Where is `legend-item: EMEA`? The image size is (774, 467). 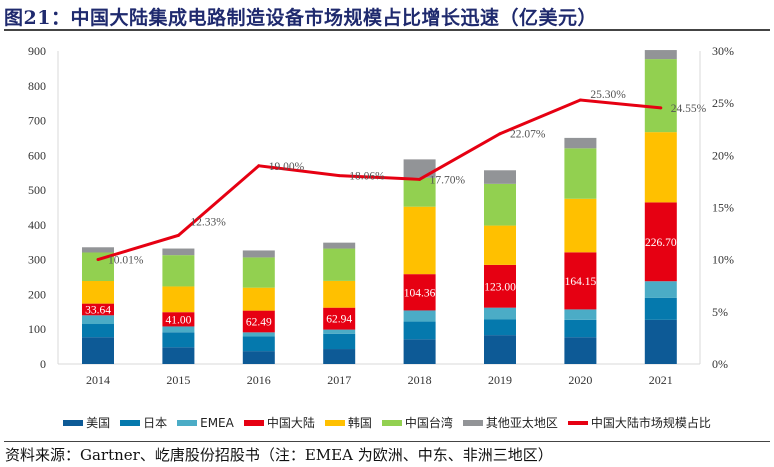
legend-item: EMEA is located at coordinates (205, 422).